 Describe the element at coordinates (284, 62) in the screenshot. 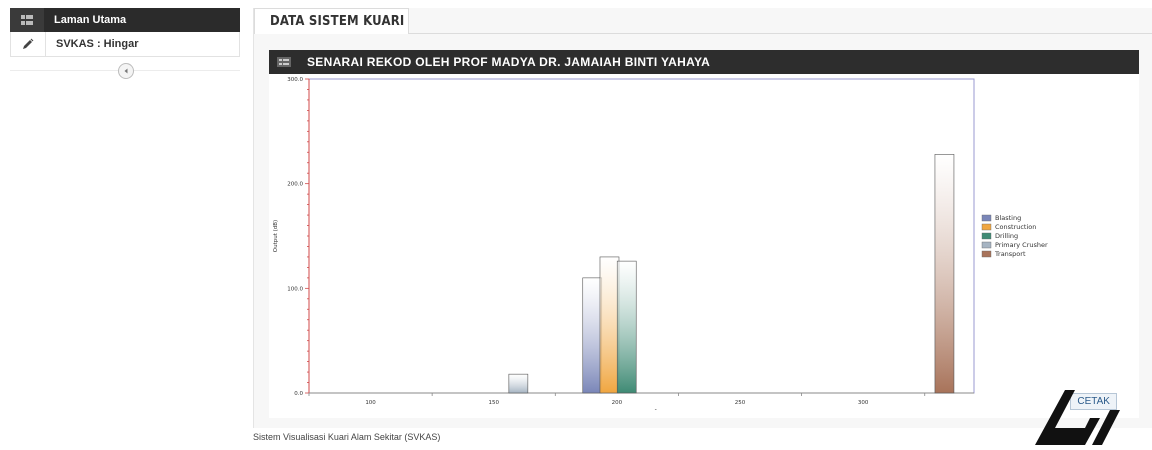

I see `grid-icon` at that location.